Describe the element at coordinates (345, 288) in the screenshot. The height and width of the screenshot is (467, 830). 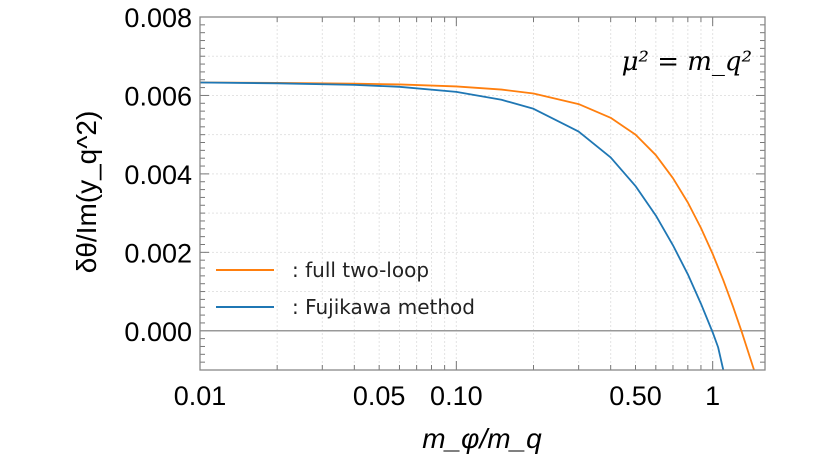
I see `legend: : full two-loop : Fujikawa method` at that location.